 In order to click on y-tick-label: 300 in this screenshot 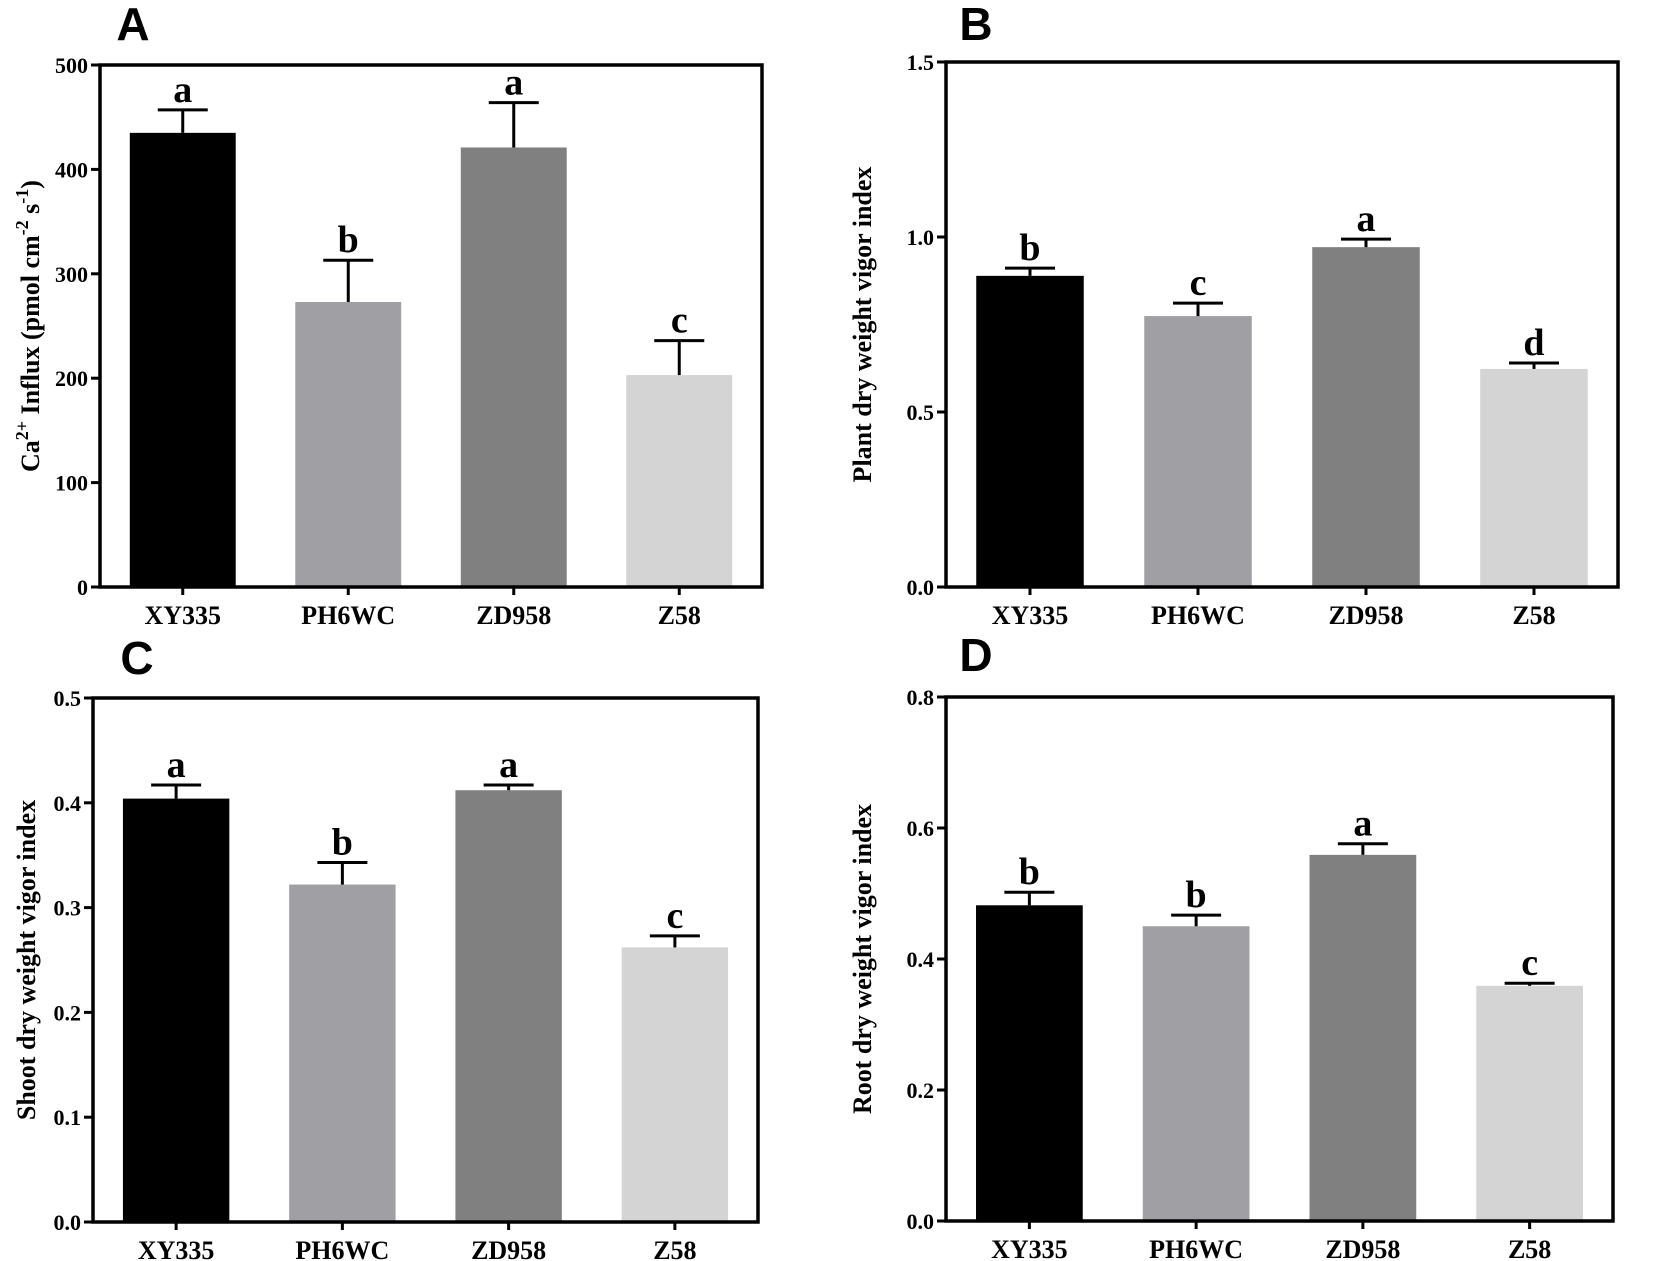, I will do `click(71, 274)`.